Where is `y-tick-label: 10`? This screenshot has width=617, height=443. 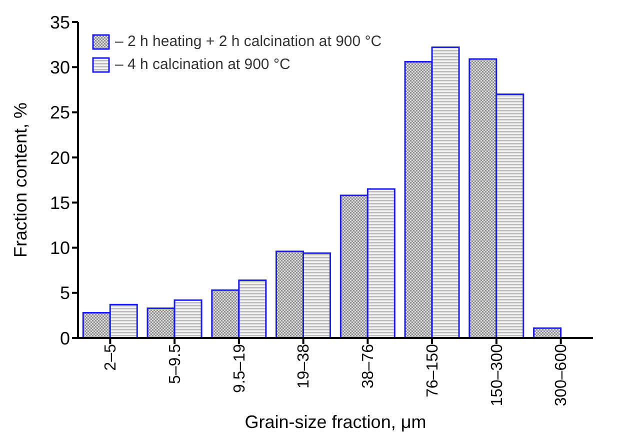 y-tick-label: 10 is located at coordinates (60, 248).